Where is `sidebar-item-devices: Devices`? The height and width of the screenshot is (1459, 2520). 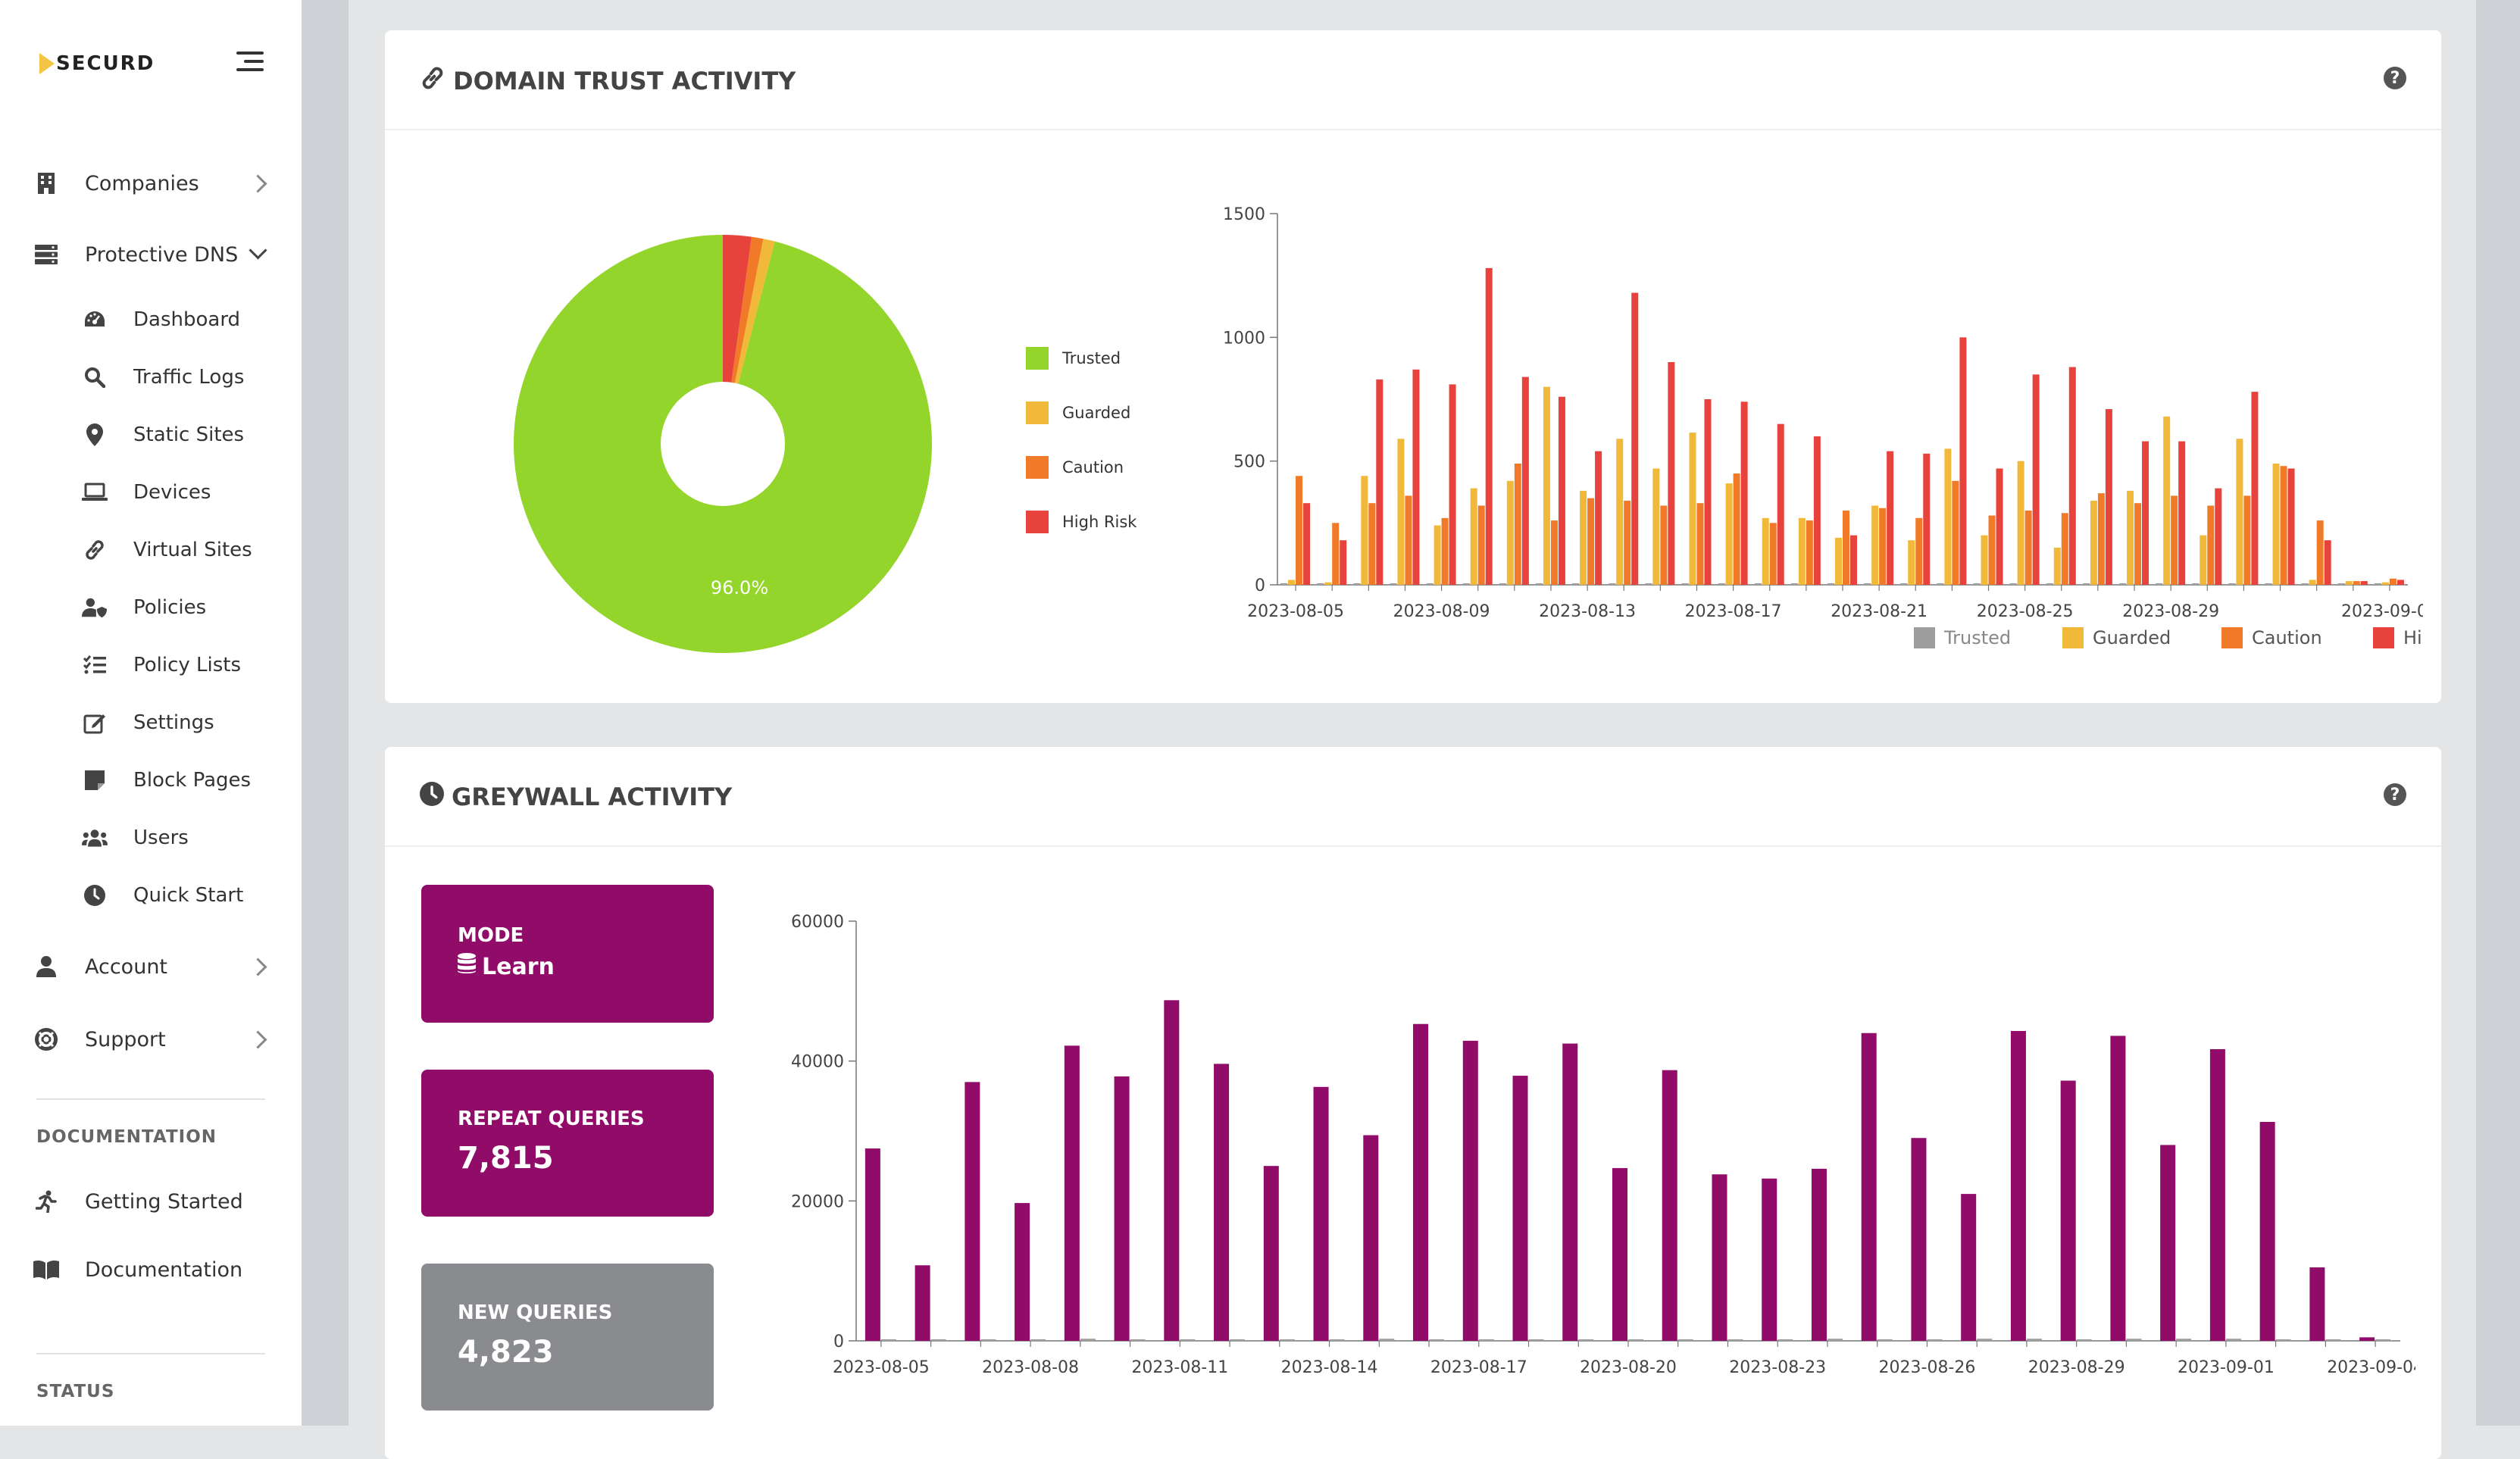 sidebar-item-devices: Devices is located at coordinates (151, 492).